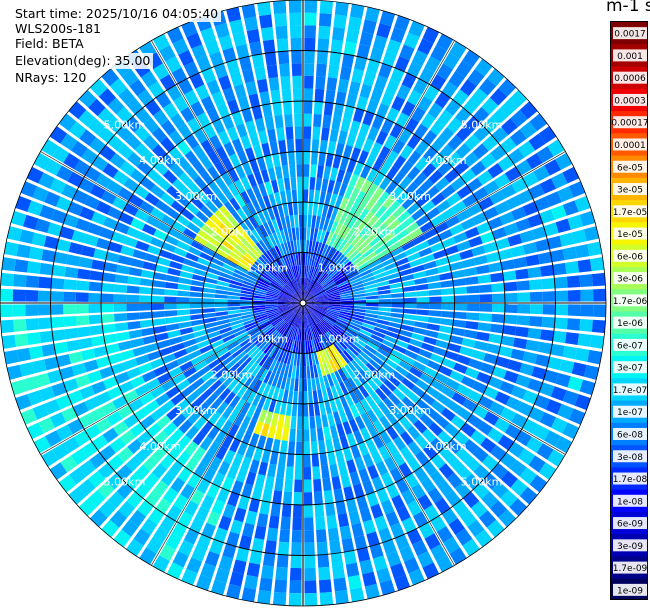 Image resolution: width=650 pixels, height=610 pixels. What do you see at coordinates (232, 374) in the screenshot?
I see `ring-label: 2.00km` at bounding box center [232, 374].